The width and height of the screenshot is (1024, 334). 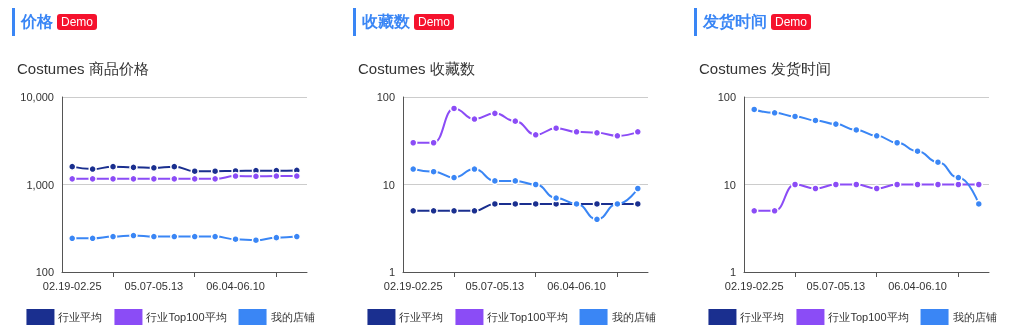 What do you see at coordinates (37, 97) in the screenshot?
I see `y-tick-label: 10,000` at bounding box center [37, 97].